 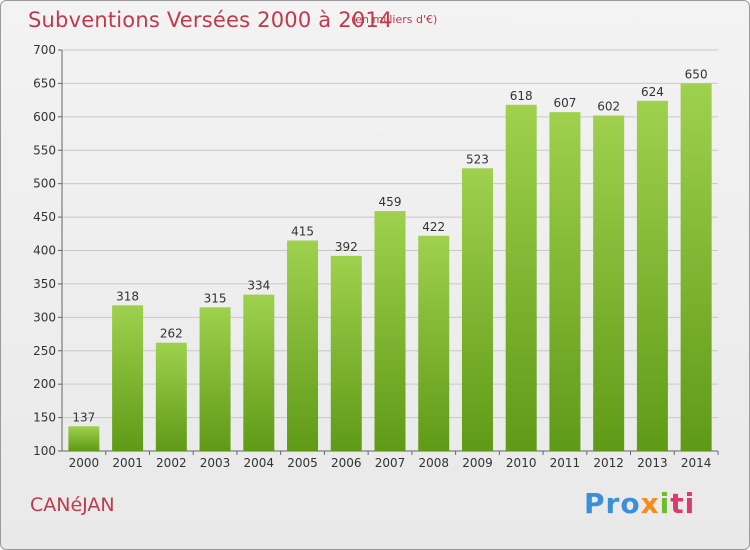 I want to click on chart-title: Subventions Versées 2000 à 2014, so click(x=210, y=20).